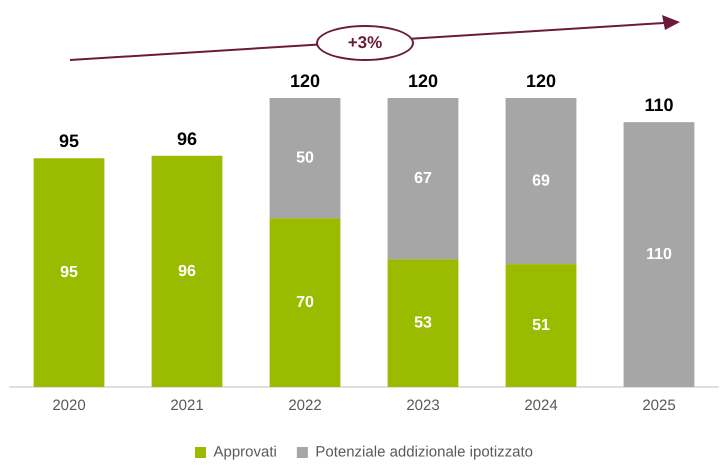 Image resolution: width=728 pixels, height=470 pixels. I want to click on data-label: 70, so click(305, 303).